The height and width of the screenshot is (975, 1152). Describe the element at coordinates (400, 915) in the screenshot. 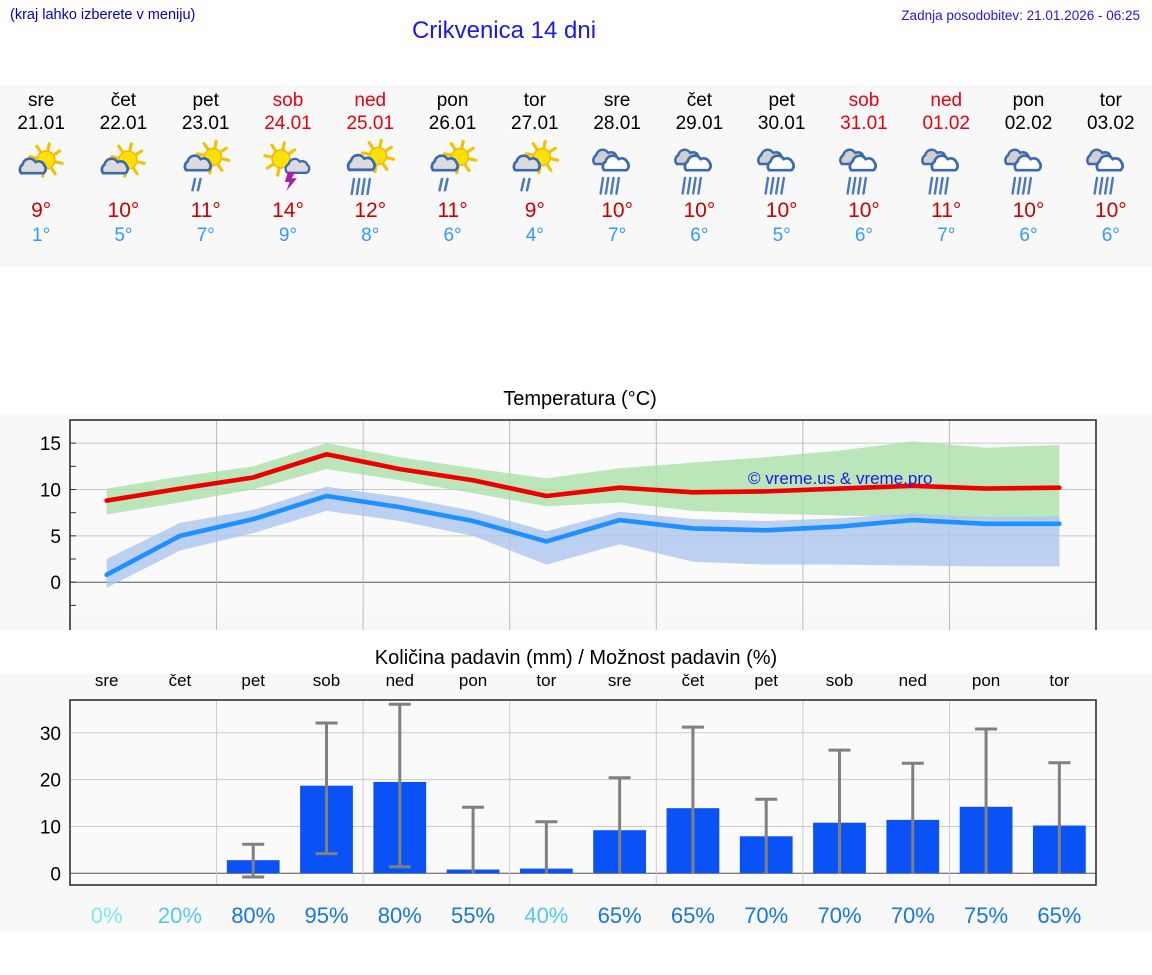

I see `precipitation-probability-label: 80%` at that location.